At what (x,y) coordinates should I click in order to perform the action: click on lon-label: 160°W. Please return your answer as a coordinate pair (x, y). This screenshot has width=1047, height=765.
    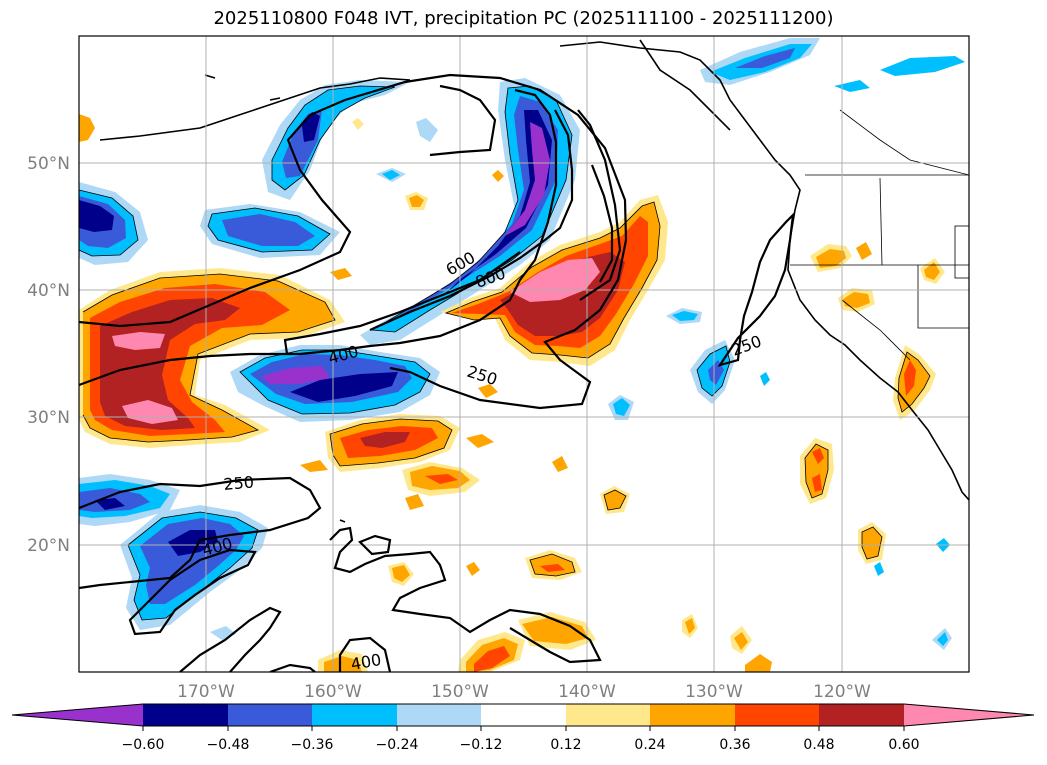
    Looking at the image, I should click on (333, 692).